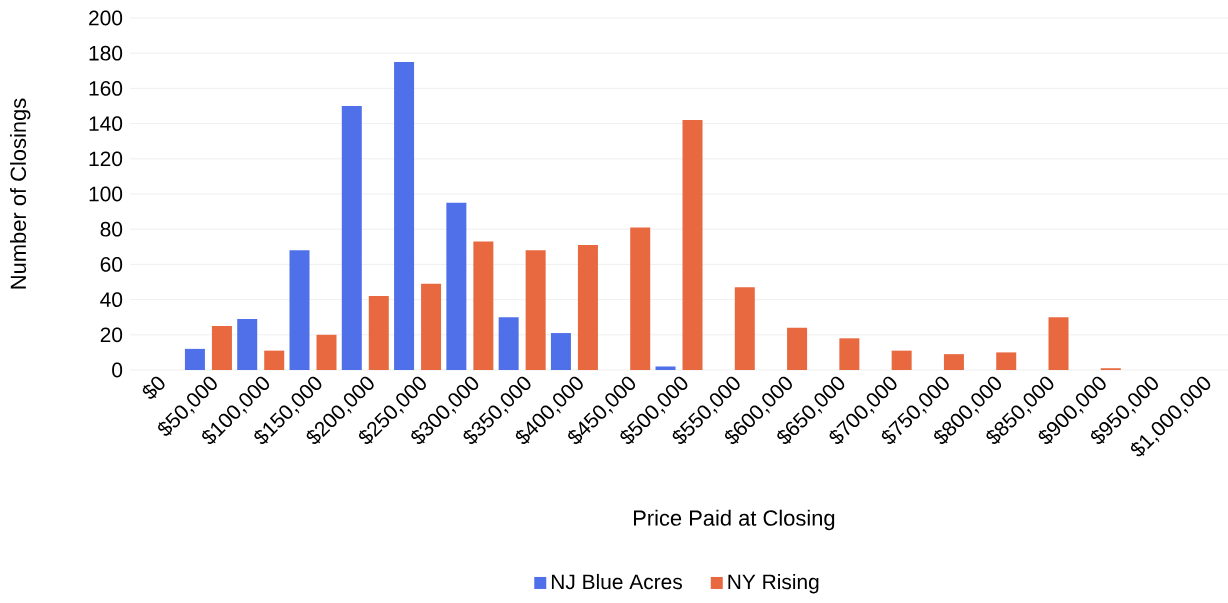 The image size is (1228, 603). Describe the element at coordinates (106, 53) in the screenshot. I see `y-tick-label: 180` at that location.